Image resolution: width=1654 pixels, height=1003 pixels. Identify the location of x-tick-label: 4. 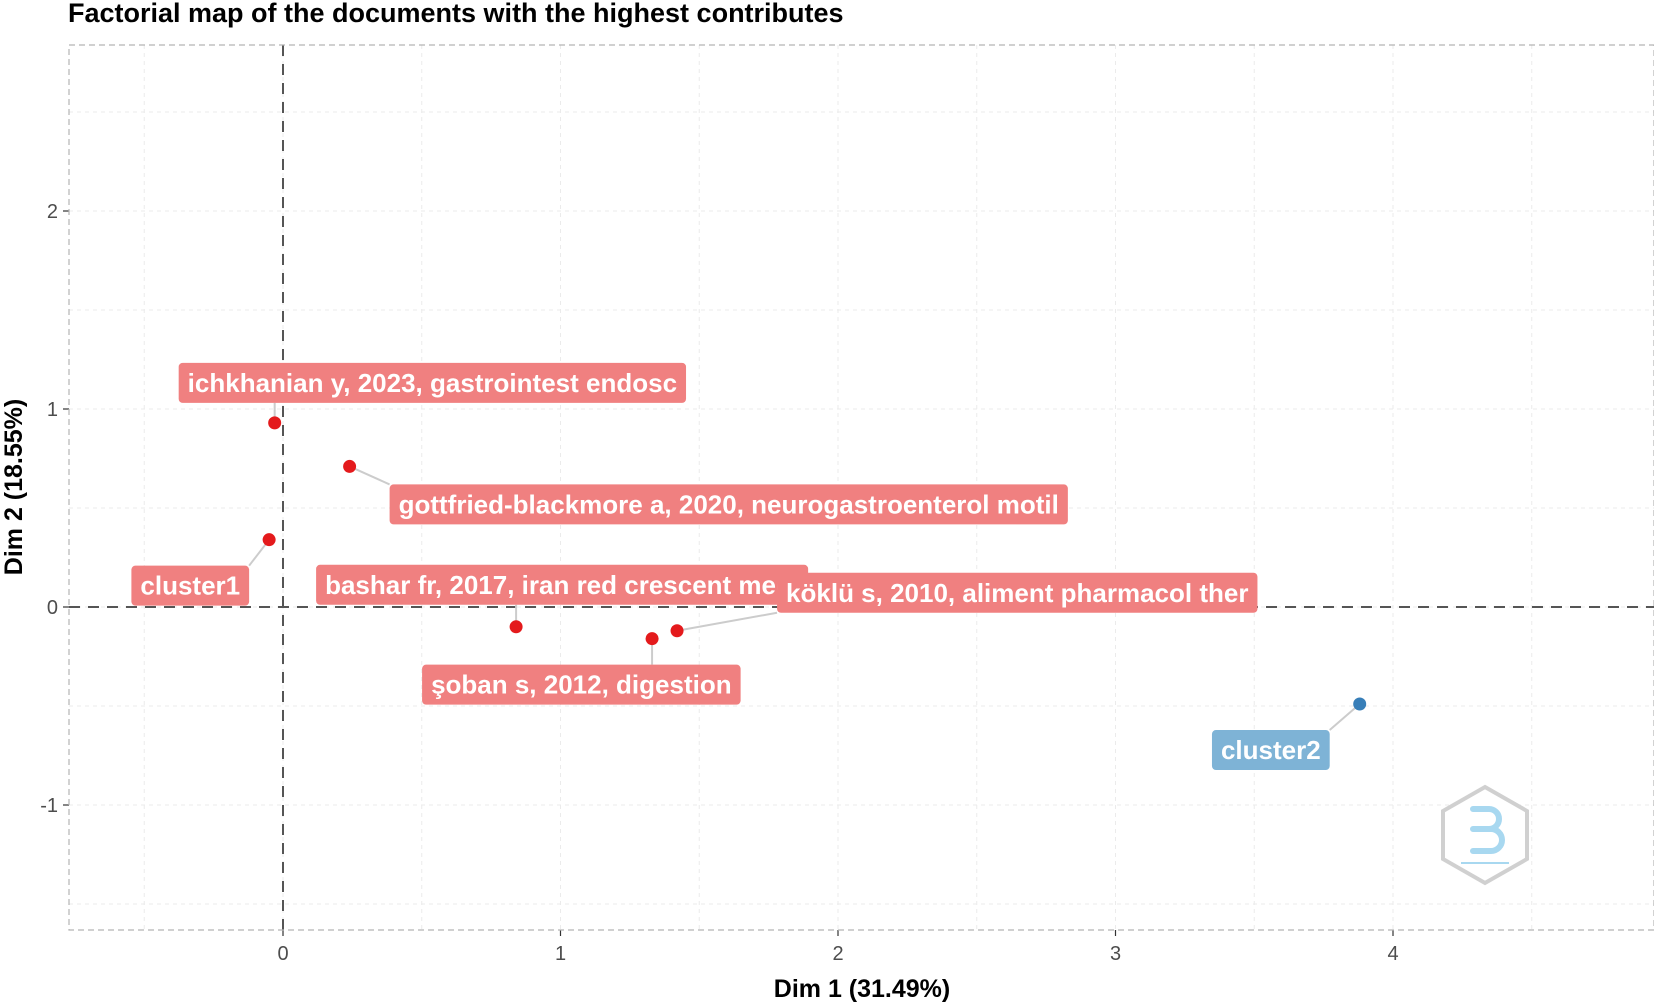
(1392, 954).